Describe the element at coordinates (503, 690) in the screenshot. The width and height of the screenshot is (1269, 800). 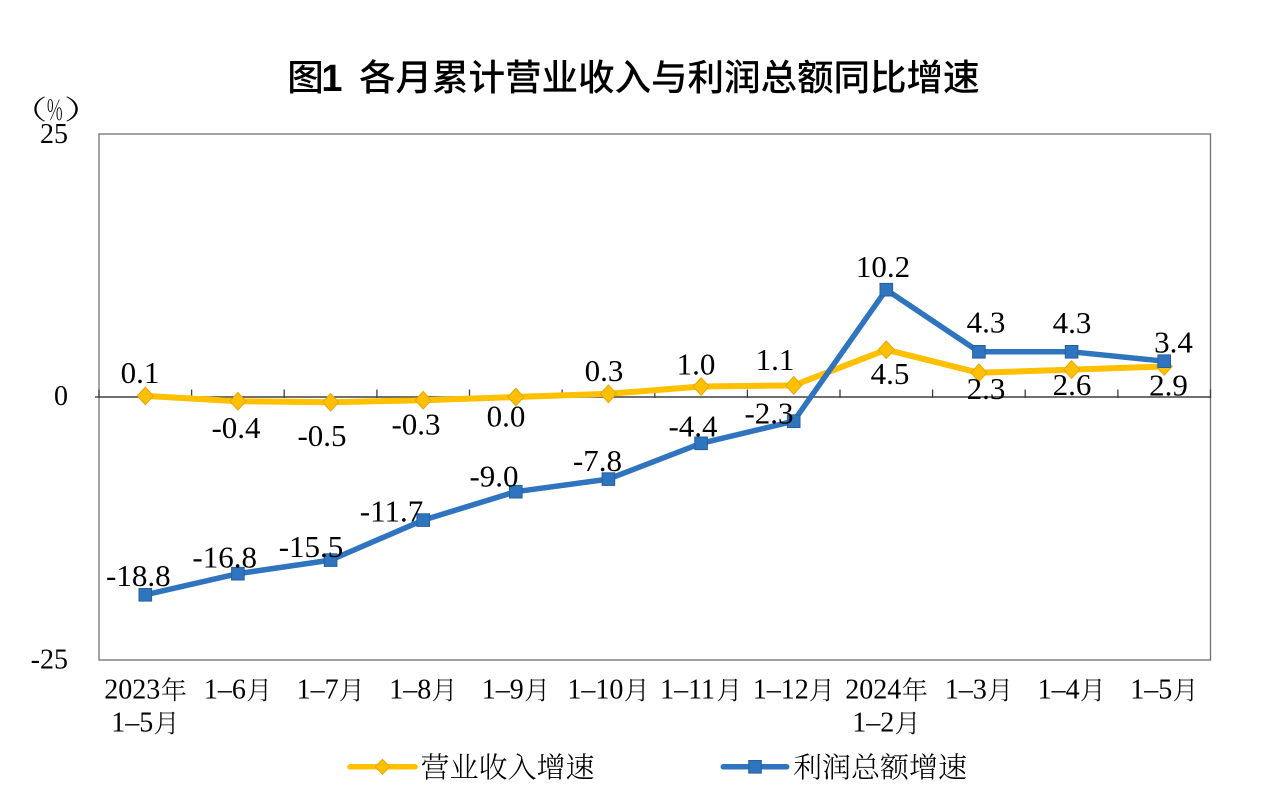
I see `svg-text: 1–9` at that location.